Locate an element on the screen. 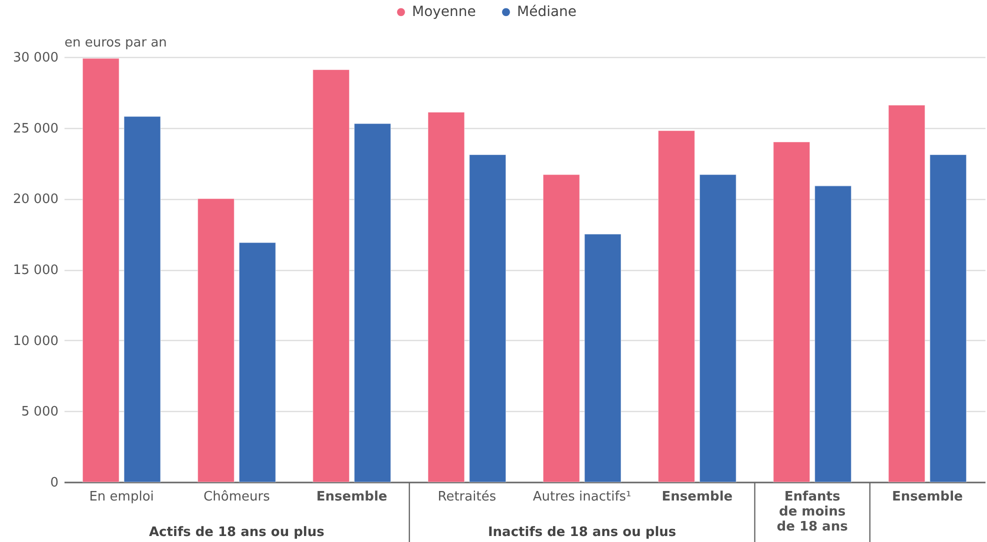 This screenshot has width=987, height=542. y-axis-title: en euros par an is located at coordinates (115, 43).